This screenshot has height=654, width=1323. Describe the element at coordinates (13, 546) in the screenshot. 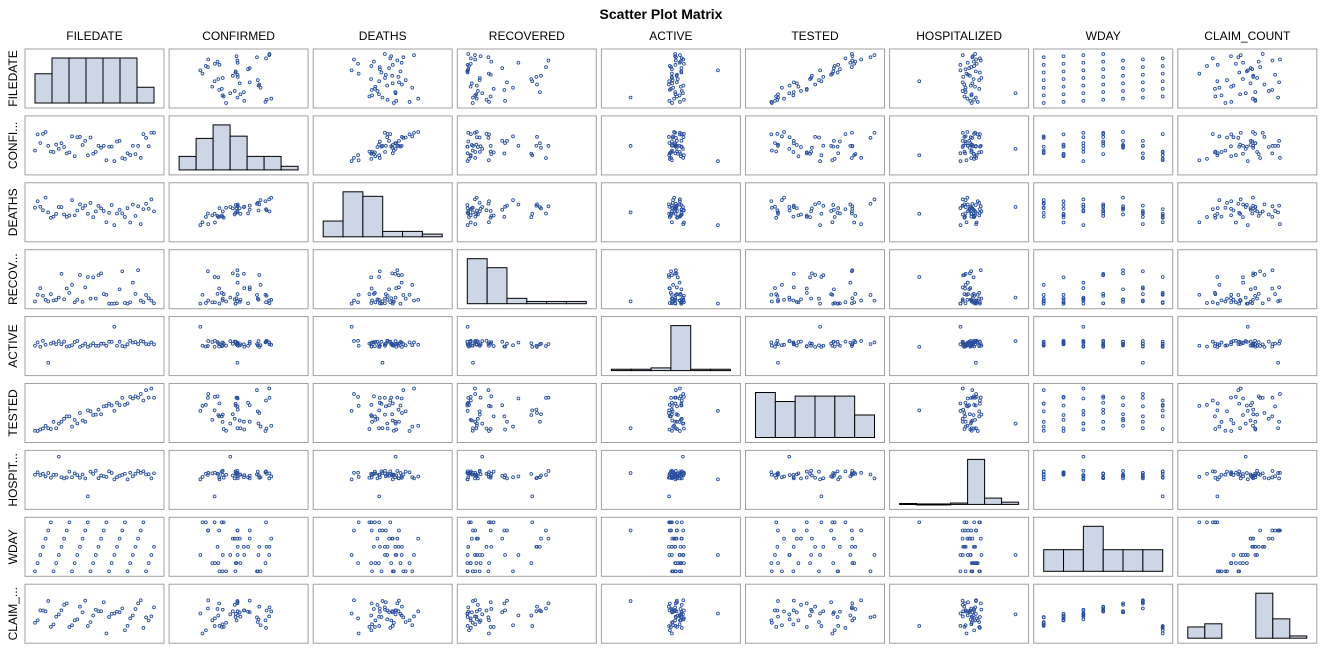

I see `row-label-wday: WDAY` at that location.